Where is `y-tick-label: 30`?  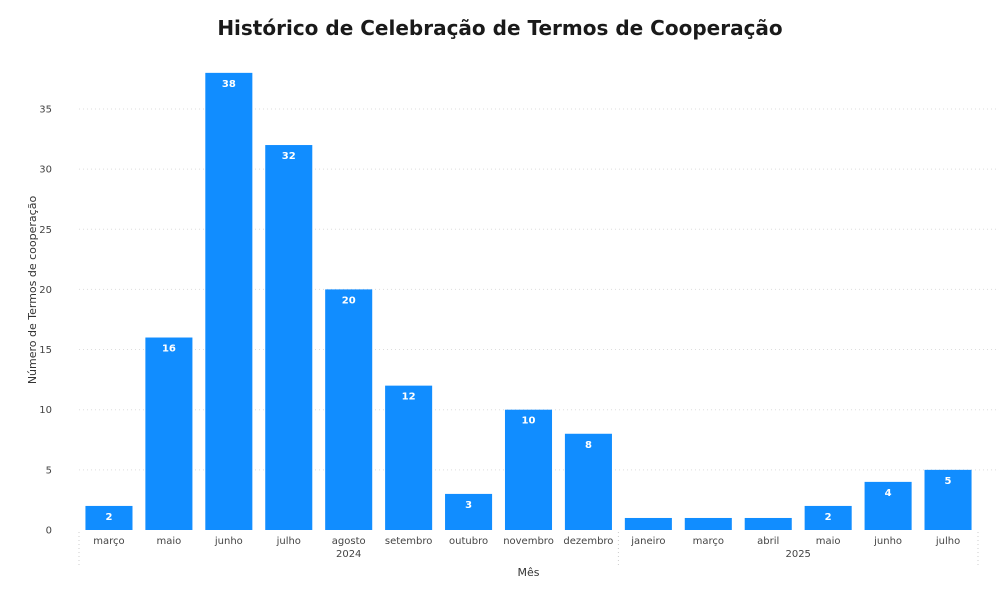
y-tick-label: 30 is located at coordinates (45, 170).